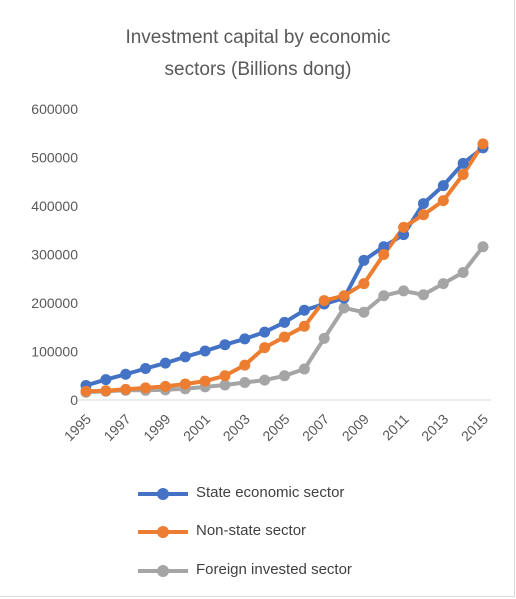 Image resolution: width=516 pixels, height=599 pixels. What do you see at coordinates (395, 427) in the screenshot?
I see `x-tick-label: 2011` at bounding box center [395, 427].